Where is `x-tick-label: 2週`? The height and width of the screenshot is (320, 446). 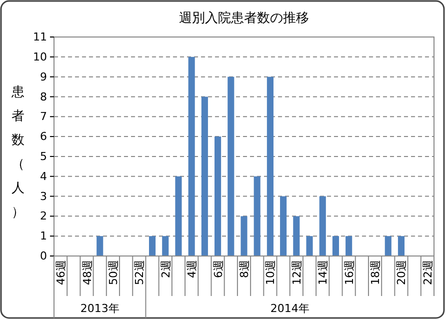 x-tick-label: 2週 is located at coordinates (165, 269).